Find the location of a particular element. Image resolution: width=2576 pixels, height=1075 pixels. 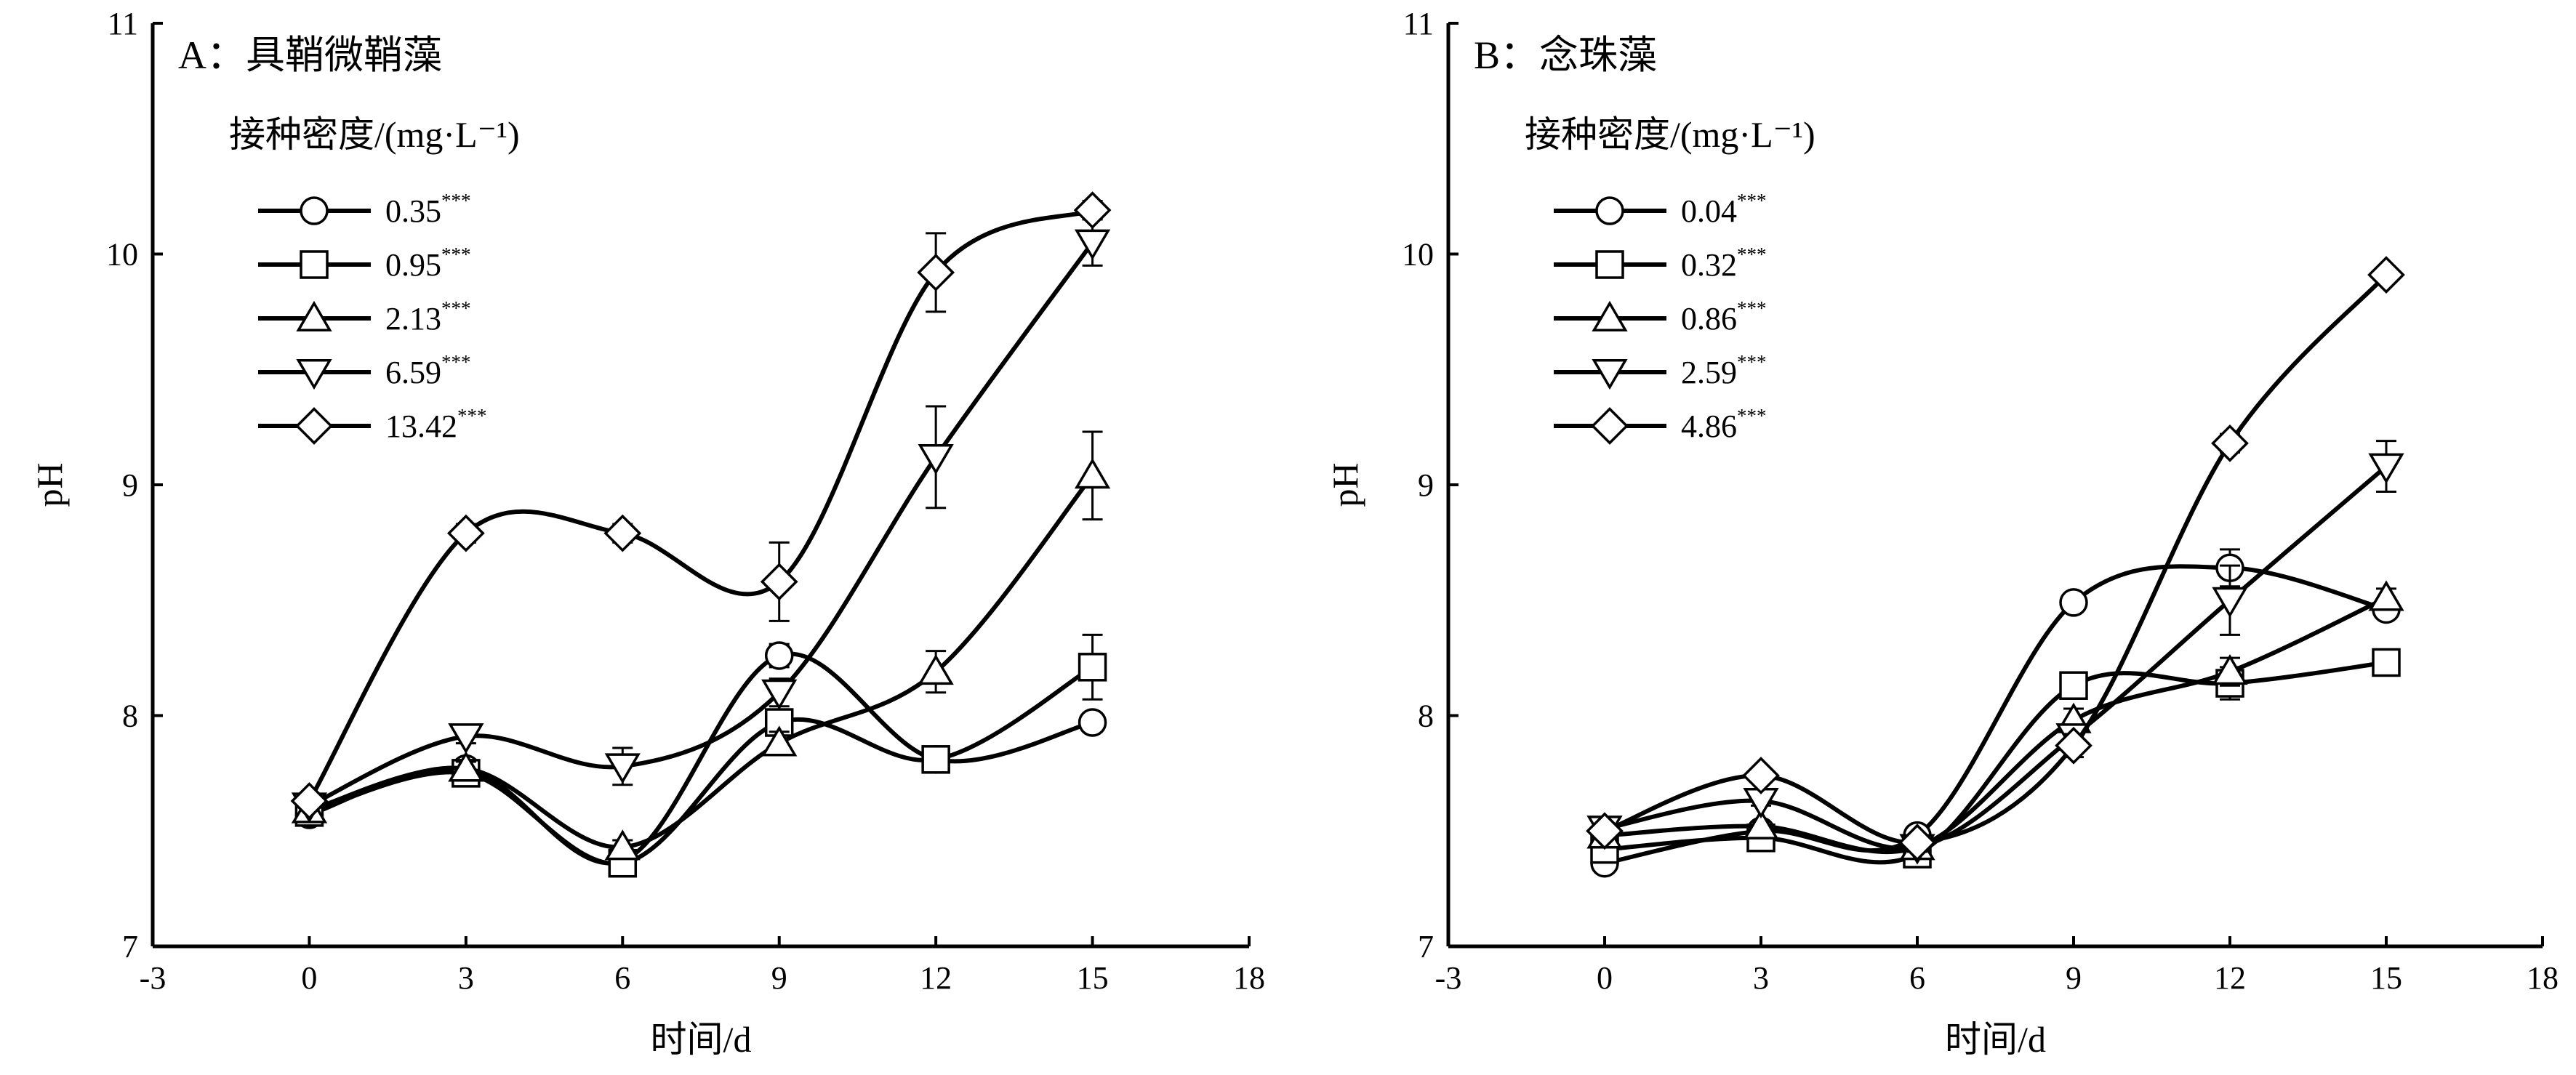

x-axis-title: 时间/d is located at coordinates (1996, 1039).